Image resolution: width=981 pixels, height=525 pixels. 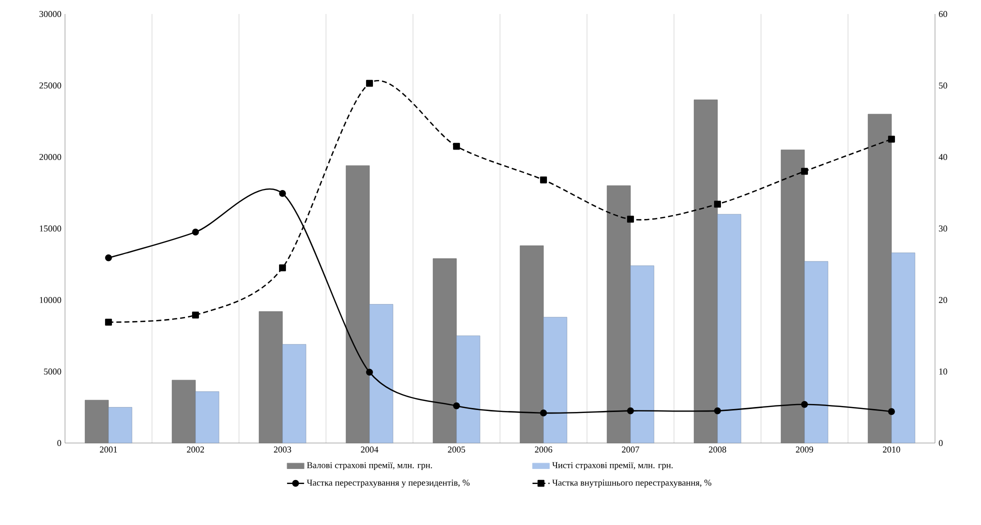 What do you see at coordinates (59, 443) in the screenshot?
I see `y-tick-label: 0` at bounding box center [59, 443].